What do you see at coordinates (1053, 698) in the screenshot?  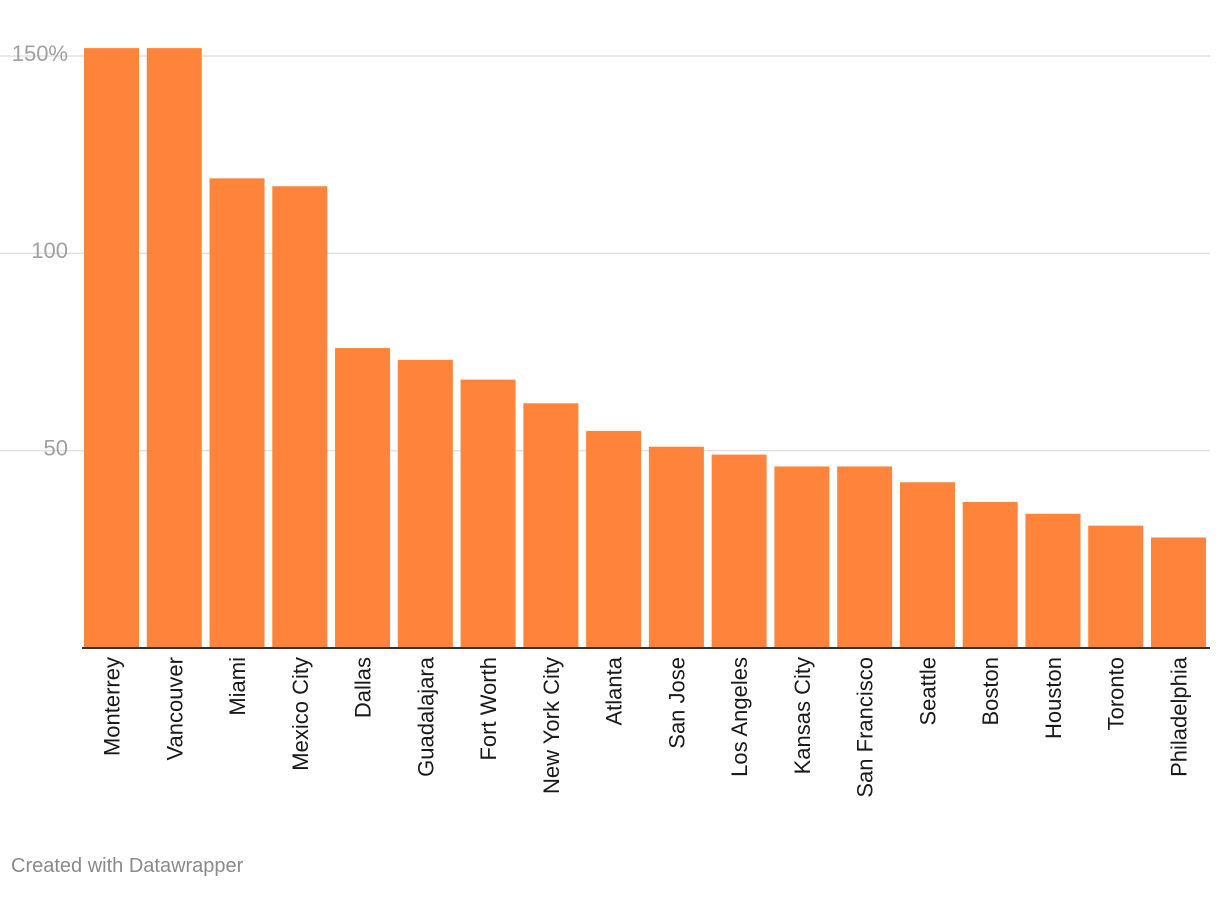 I see `x-tick-label: Houston` at bounding box center [1053, 698].